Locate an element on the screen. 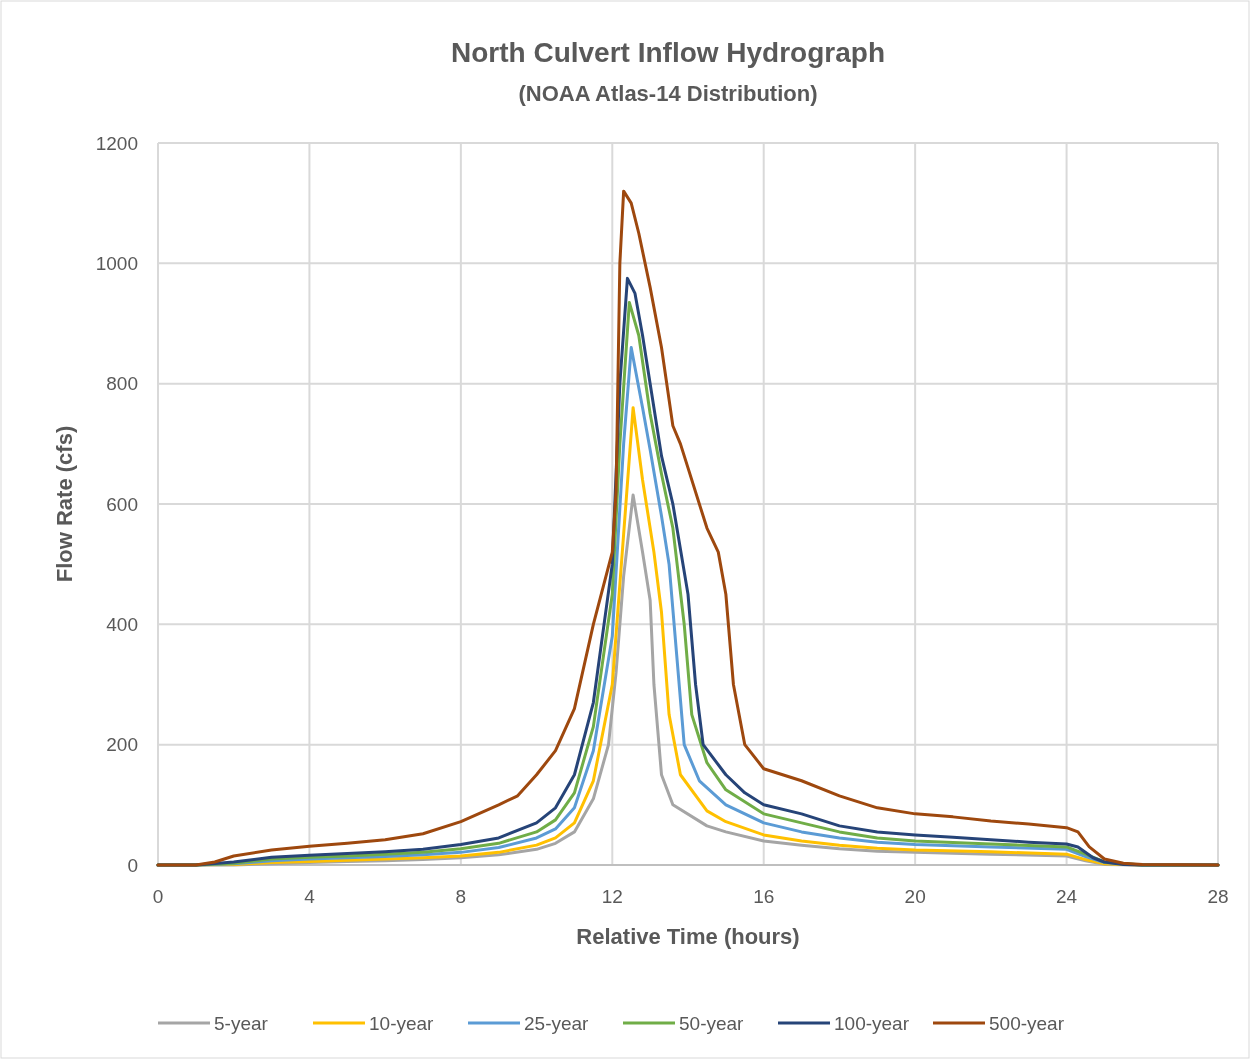  y-tick-label: 1200 is located at coordinates (116, 143).